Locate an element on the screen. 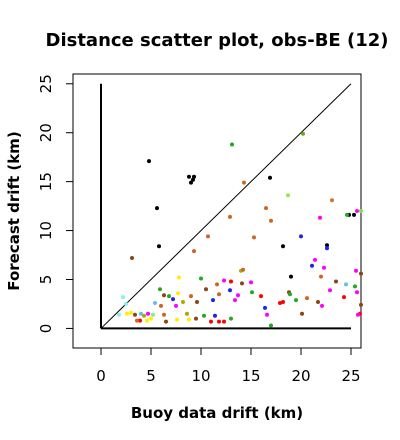 This screenshot has width=400, height=440. x-axis: 0 5 10 15 20 25 is located at coordinates (228, 366).